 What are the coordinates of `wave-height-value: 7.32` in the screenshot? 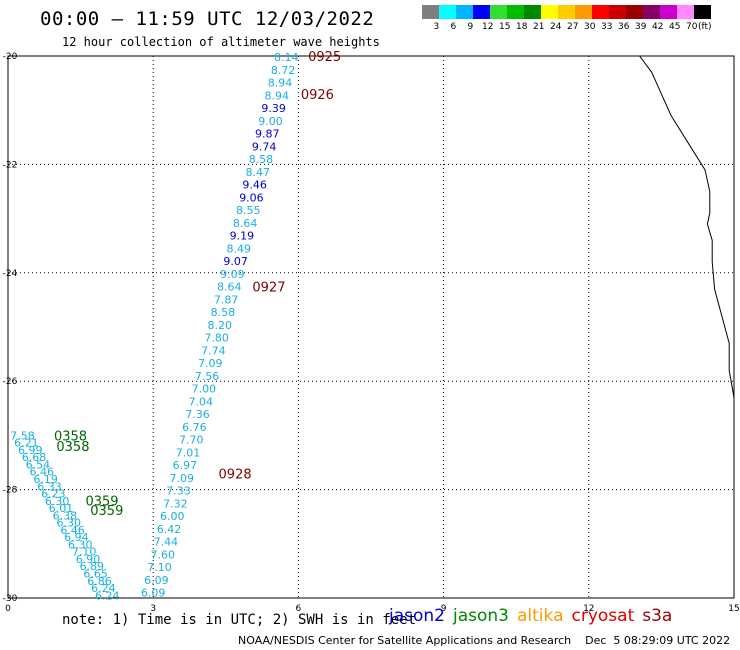 It's located at (175, 503).